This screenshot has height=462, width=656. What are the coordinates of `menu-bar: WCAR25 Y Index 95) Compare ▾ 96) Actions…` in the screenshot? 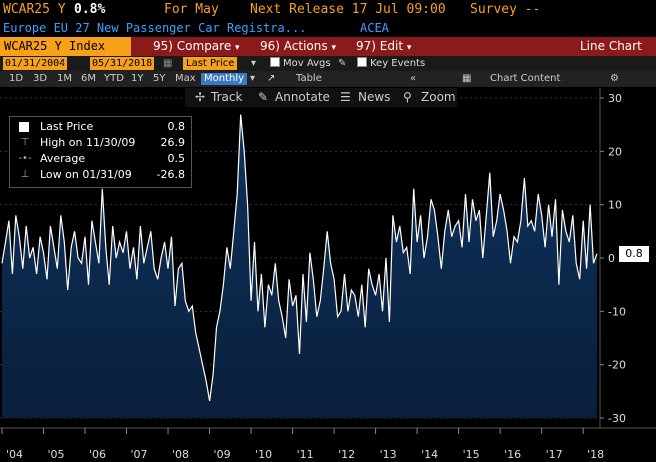 It's located at (328, 46).